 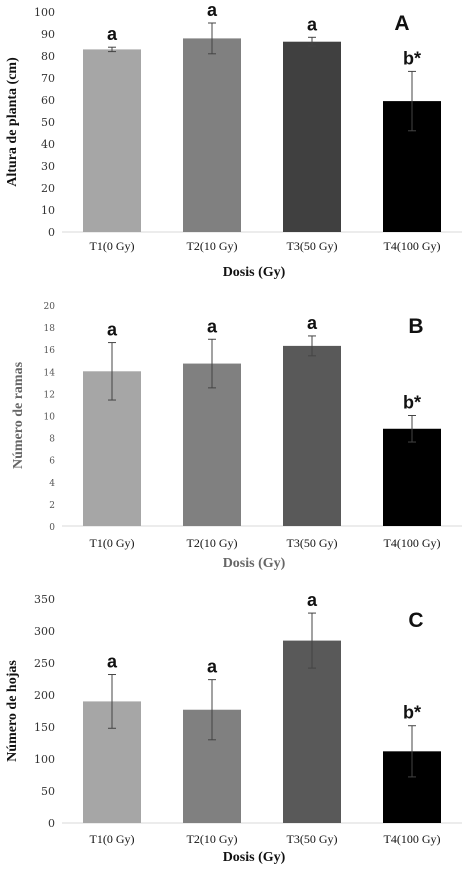 I want to click on y-tick-label: 12, so click(x=49, y=395).